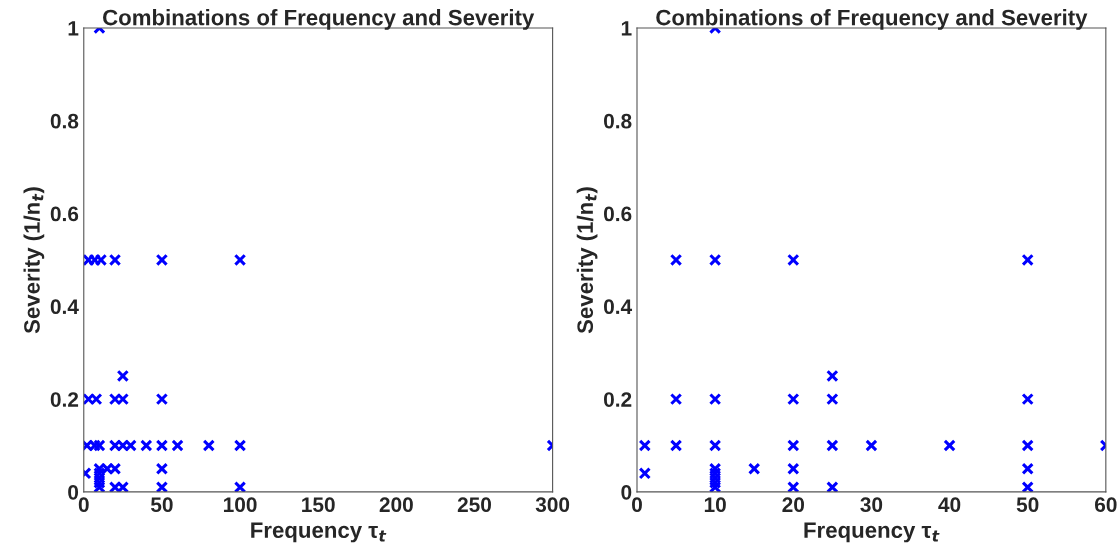  I want to click on x-tick-label: 150, so click(318, 505).